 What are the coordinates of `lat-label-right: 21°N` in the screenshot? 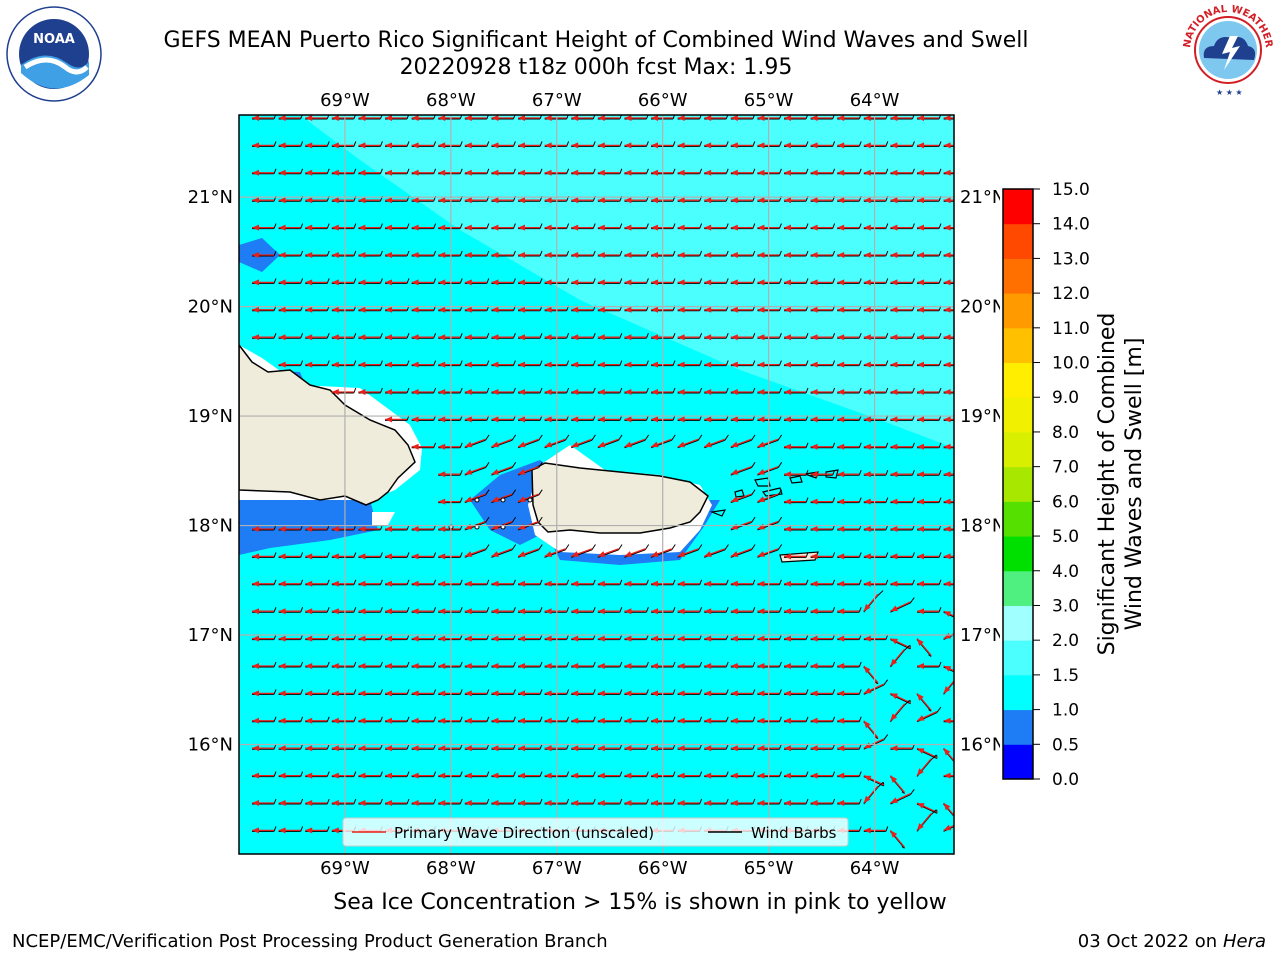 It's located at (980, 197).